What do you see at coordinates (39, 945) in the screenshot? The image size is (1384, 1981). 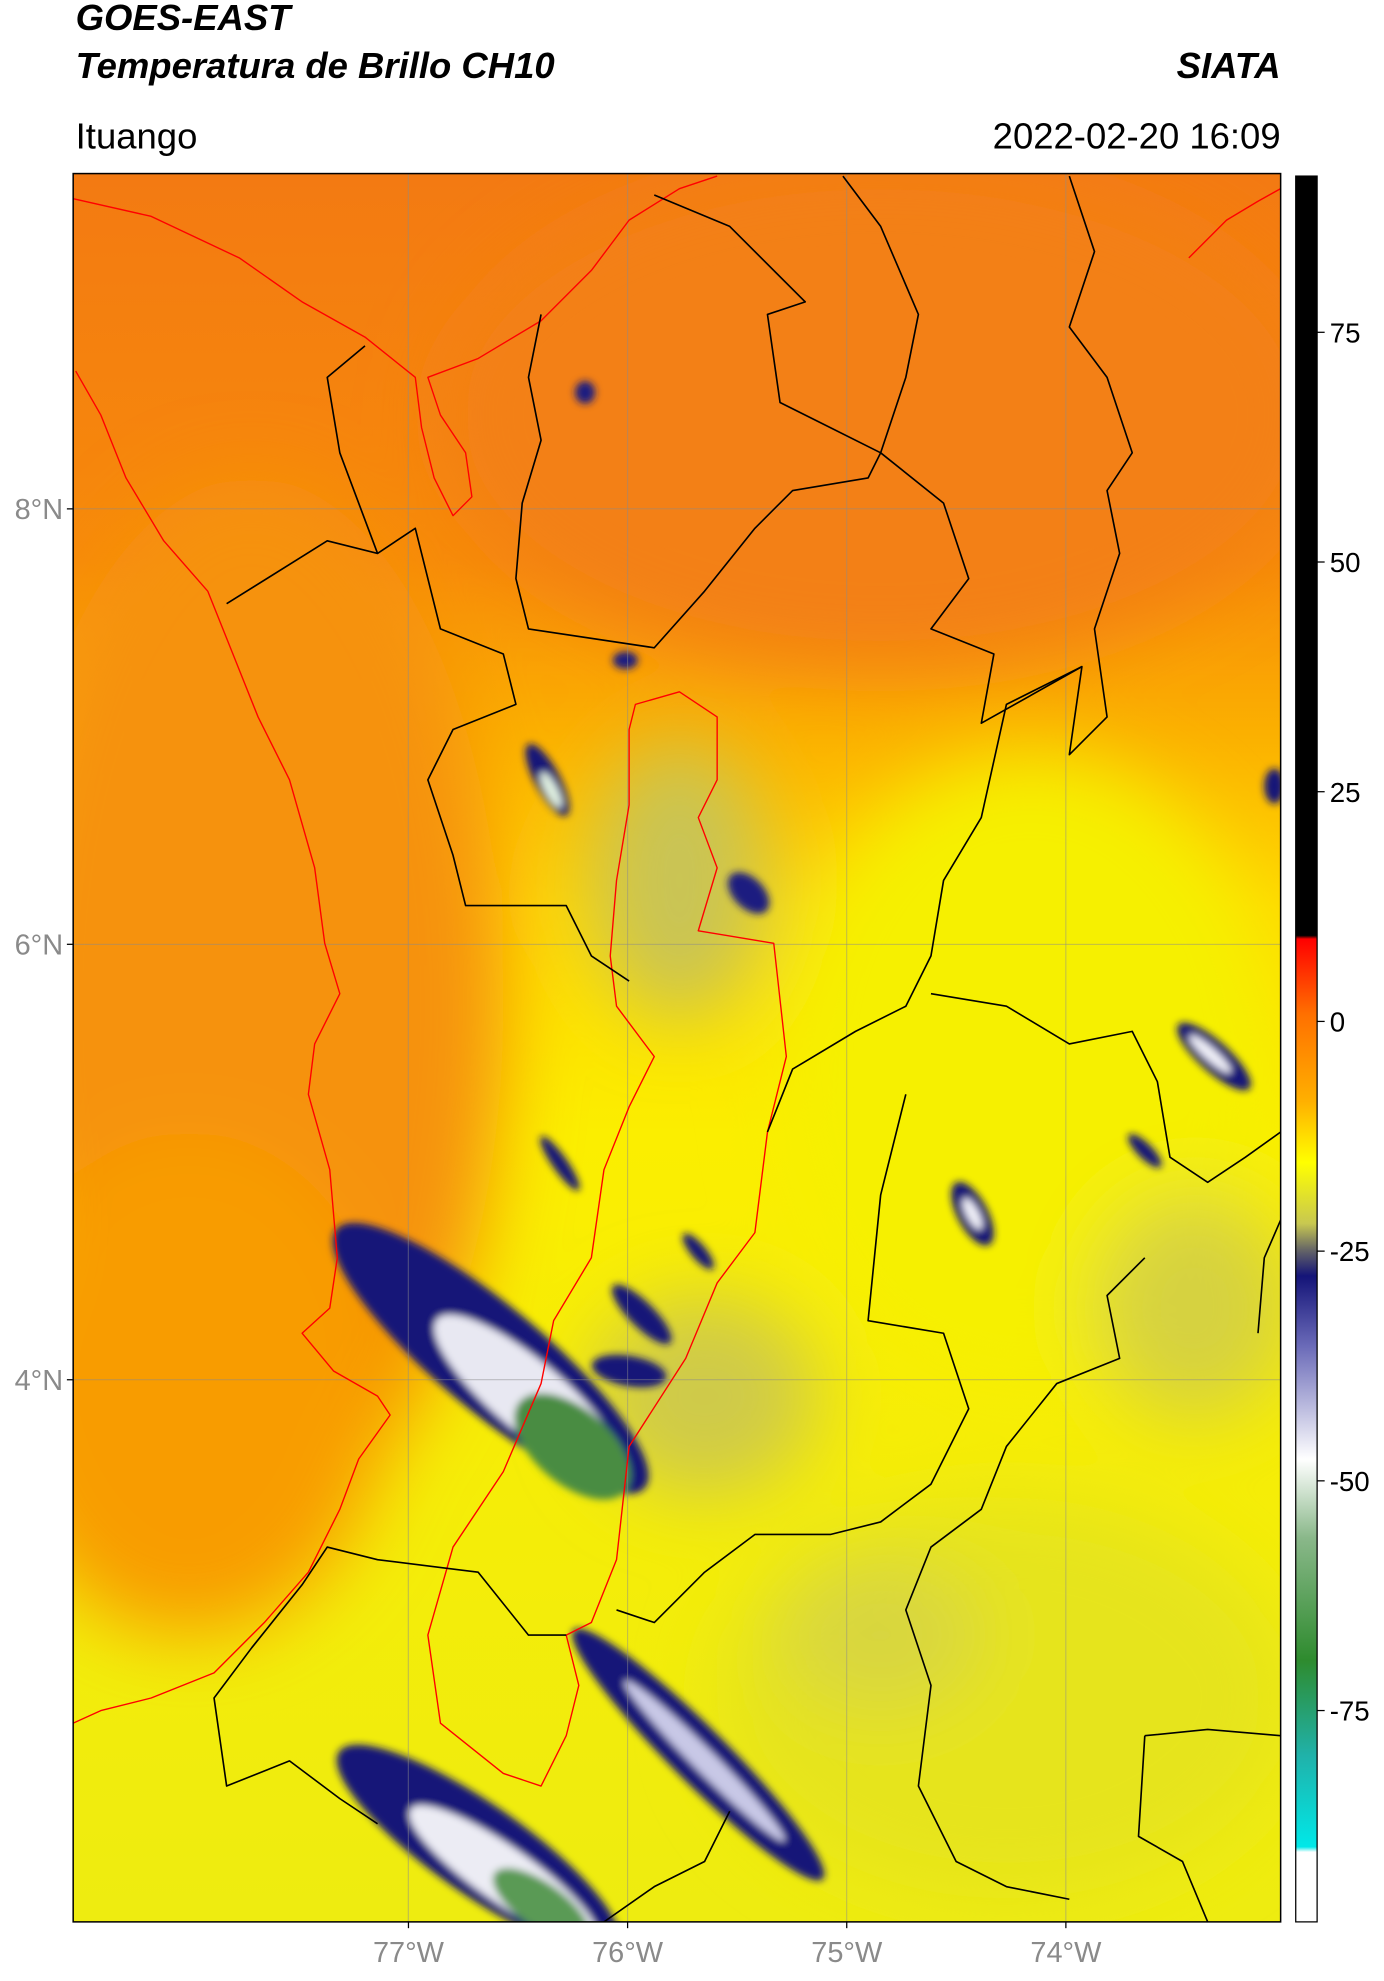 I see `lat-label: 6°N` at bounding box center [39, 945].